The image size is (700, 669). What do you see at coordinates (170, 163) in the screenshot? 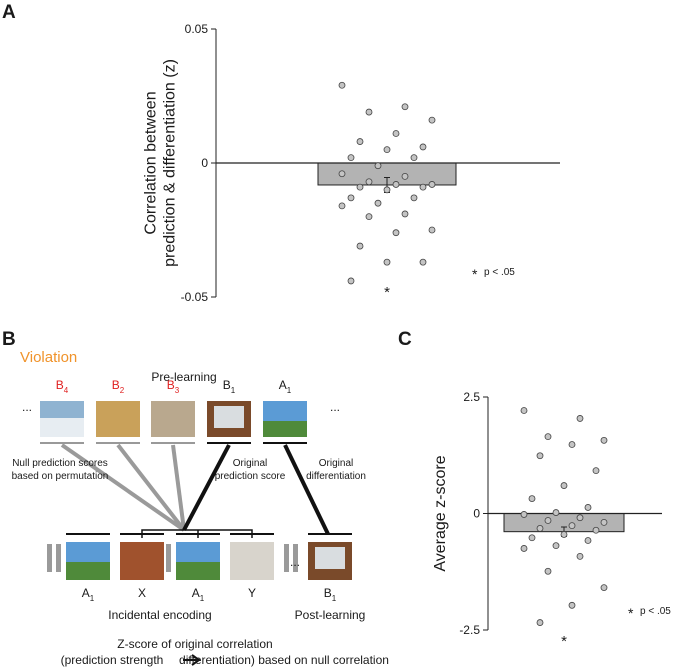
I see `y-axis-label-line: prediction & differentiation (z)` at bounding box center [170, 163].